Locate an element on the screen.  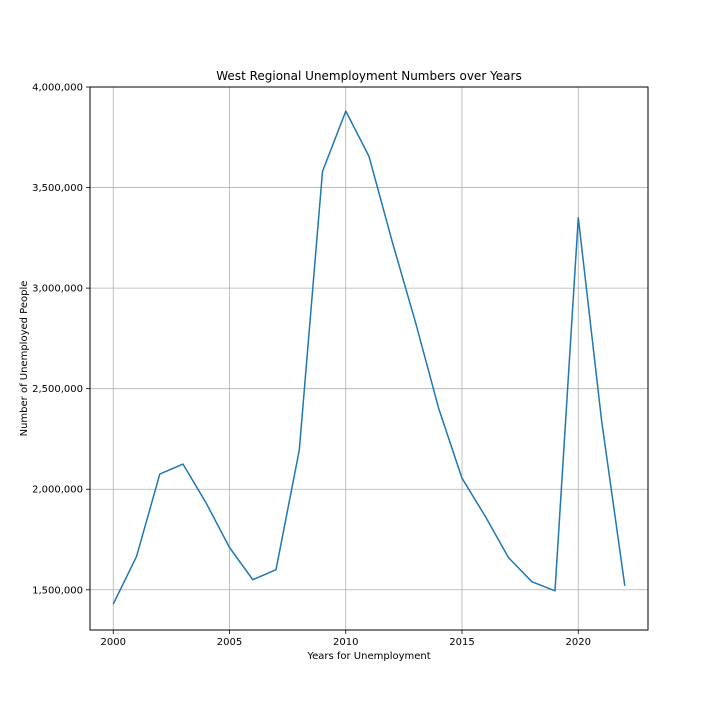
x-tick-label: 2010 is located at coordinates (345, 642).